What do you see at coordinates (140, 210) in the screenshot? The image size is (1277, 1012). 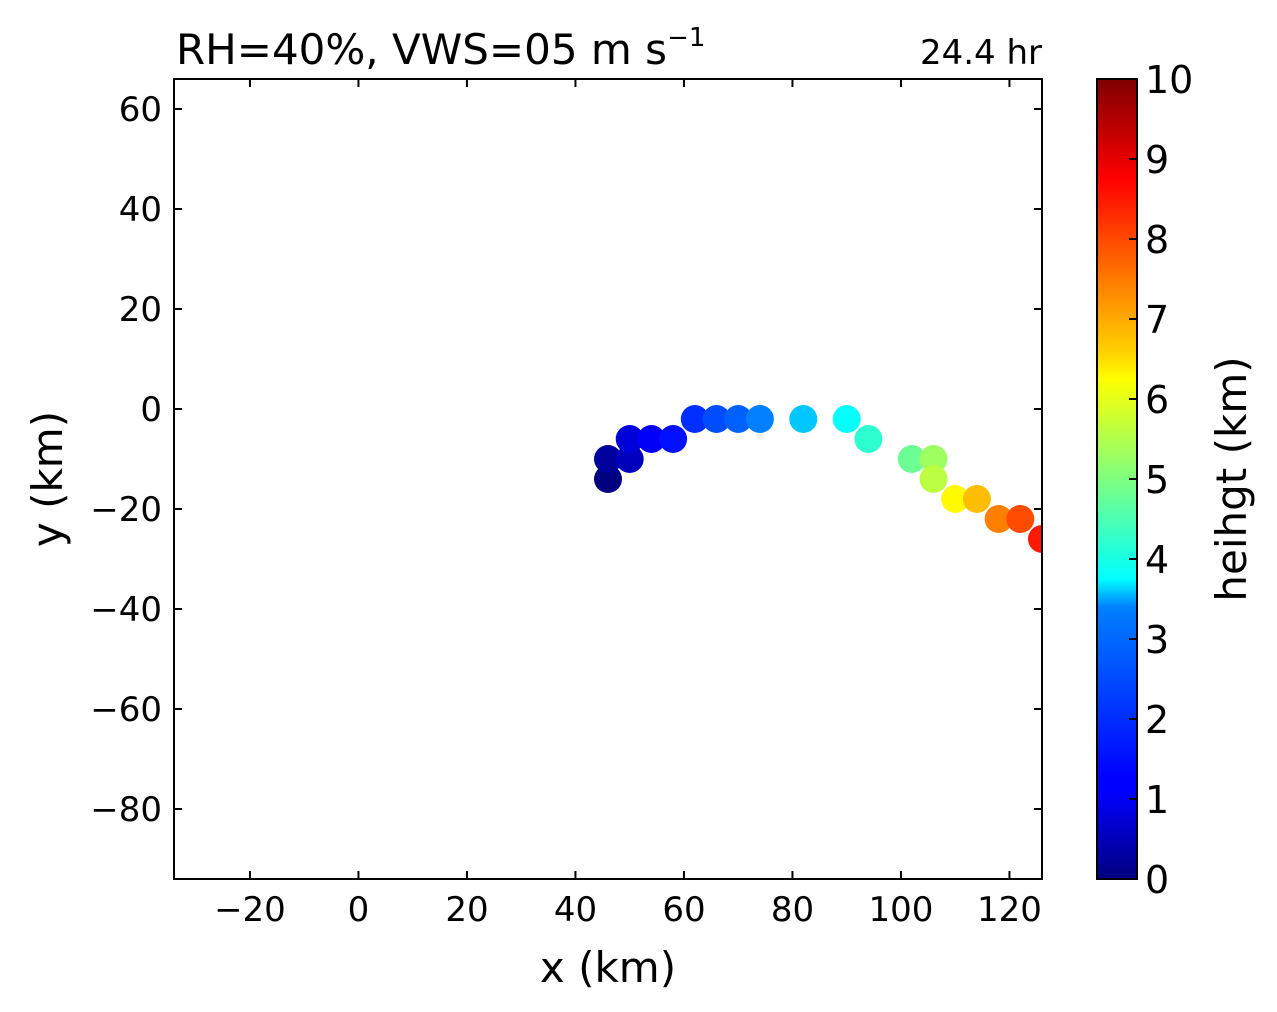 I see `y-tick-label: 40` at bounding box center [140, 210].